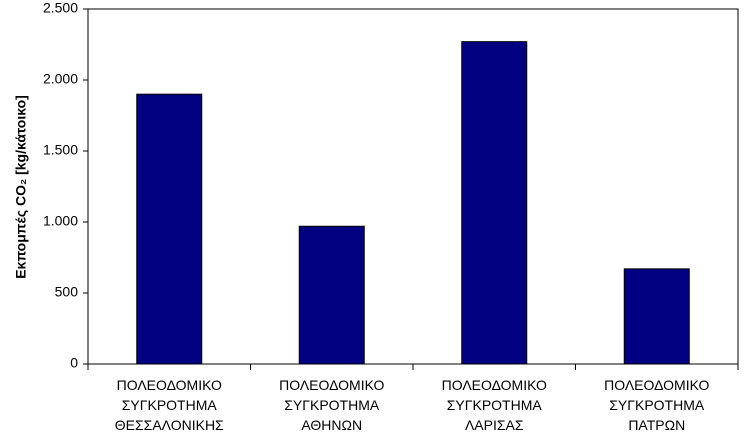  What do you see at coordinates (67, 292) in the screenshot?
I see `y-tick-label: 500` at bounding box center [67, 292].